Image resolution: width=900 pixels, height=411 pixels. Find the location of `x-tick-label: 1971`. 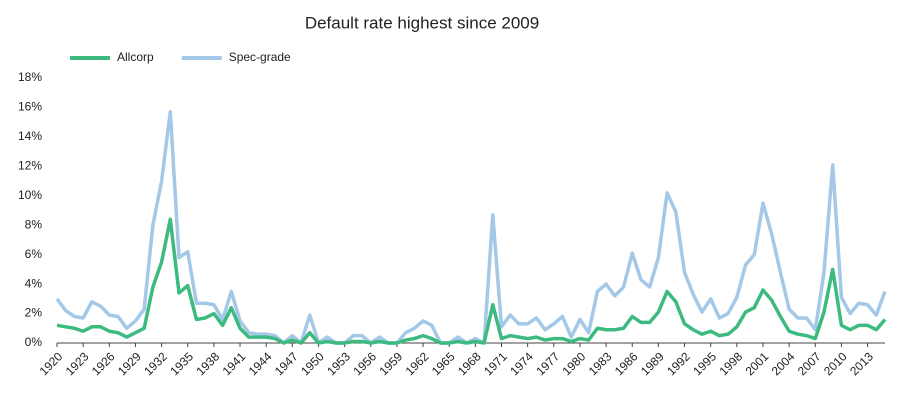

x-tick-label: 1971 is located at coordinates (495, 363).